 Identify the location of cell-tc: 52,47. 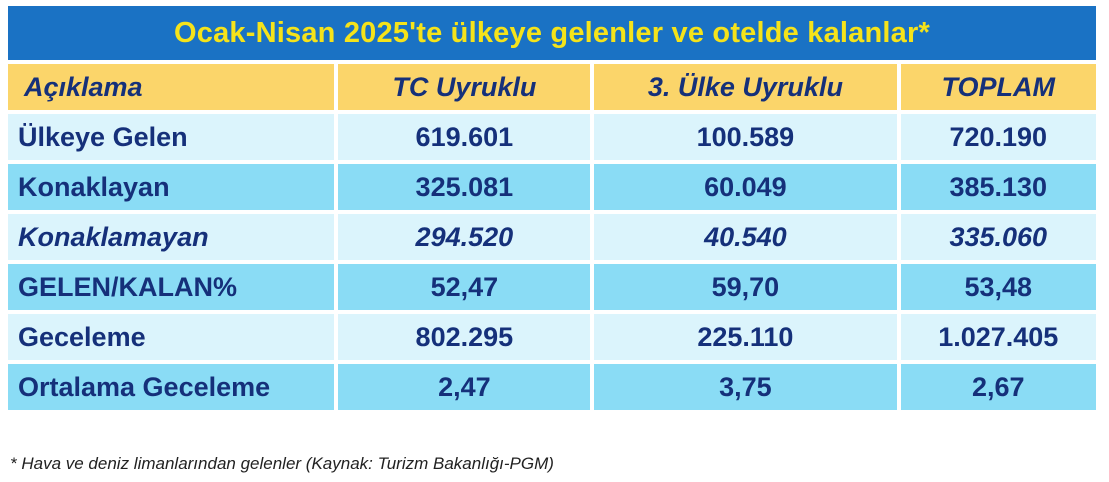
(464, 287).